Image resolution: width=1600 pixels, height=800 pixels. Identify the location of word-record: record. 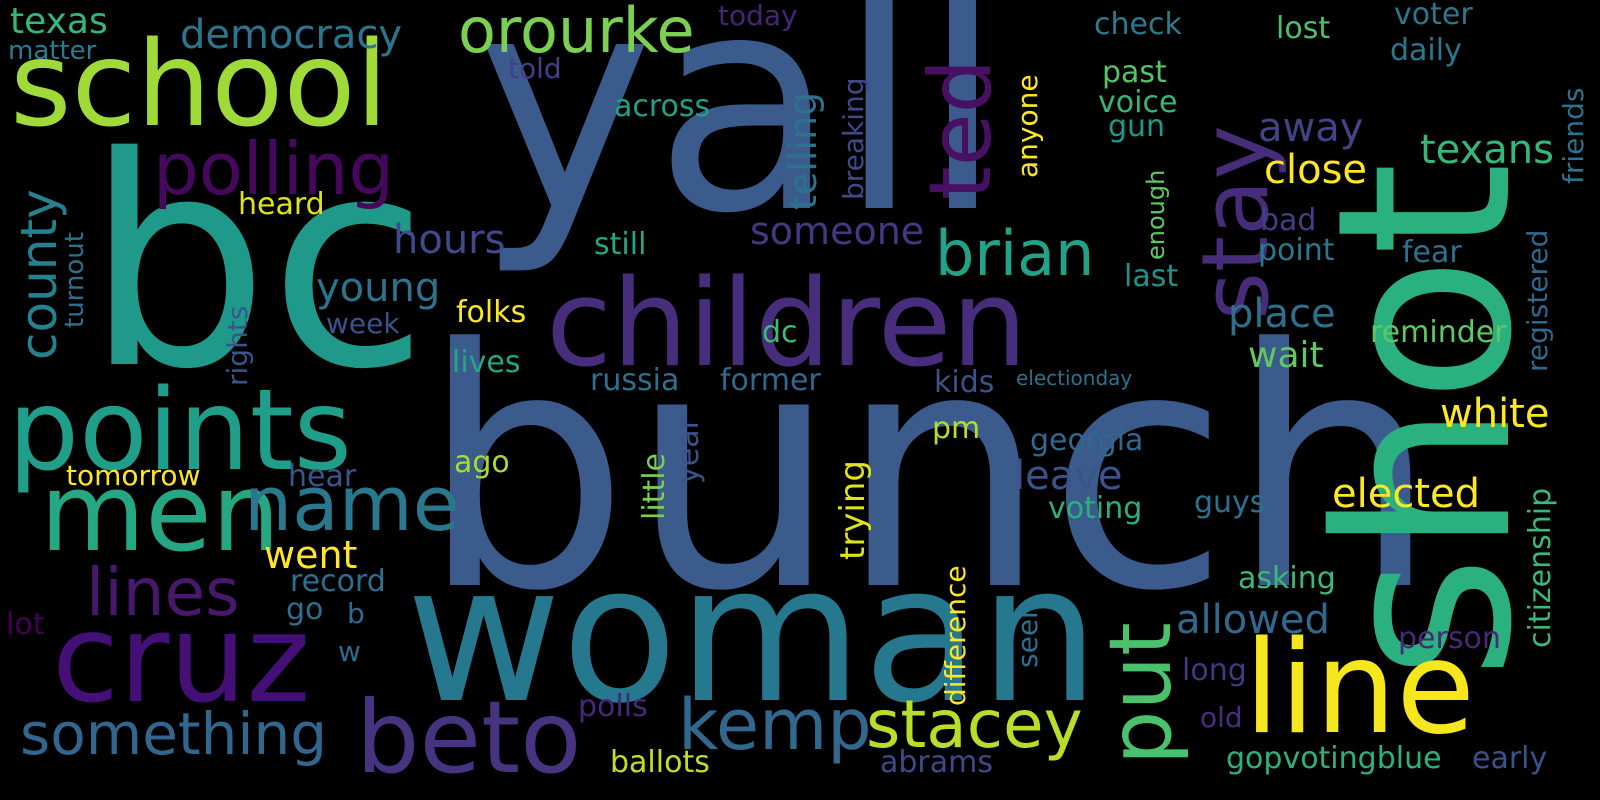
(338, 581).